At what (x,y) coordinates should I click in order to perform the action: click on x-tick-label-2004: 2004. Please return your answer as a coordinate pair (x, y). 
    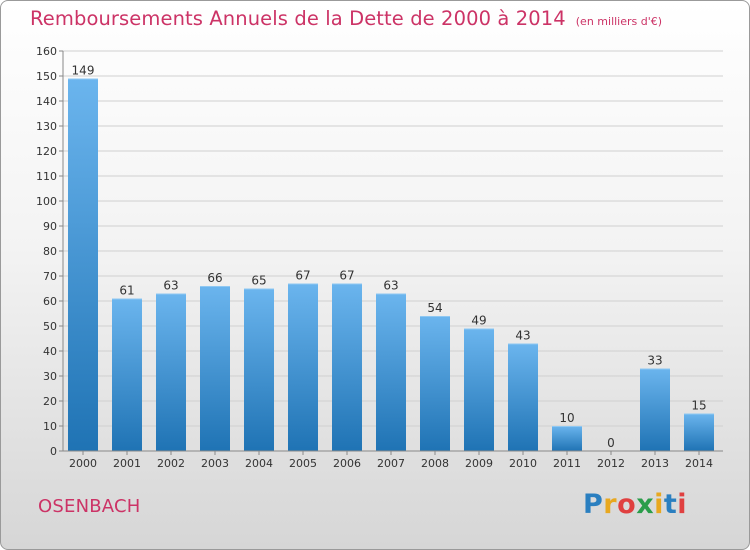
    Looking at the image, I should click on (259, 463).